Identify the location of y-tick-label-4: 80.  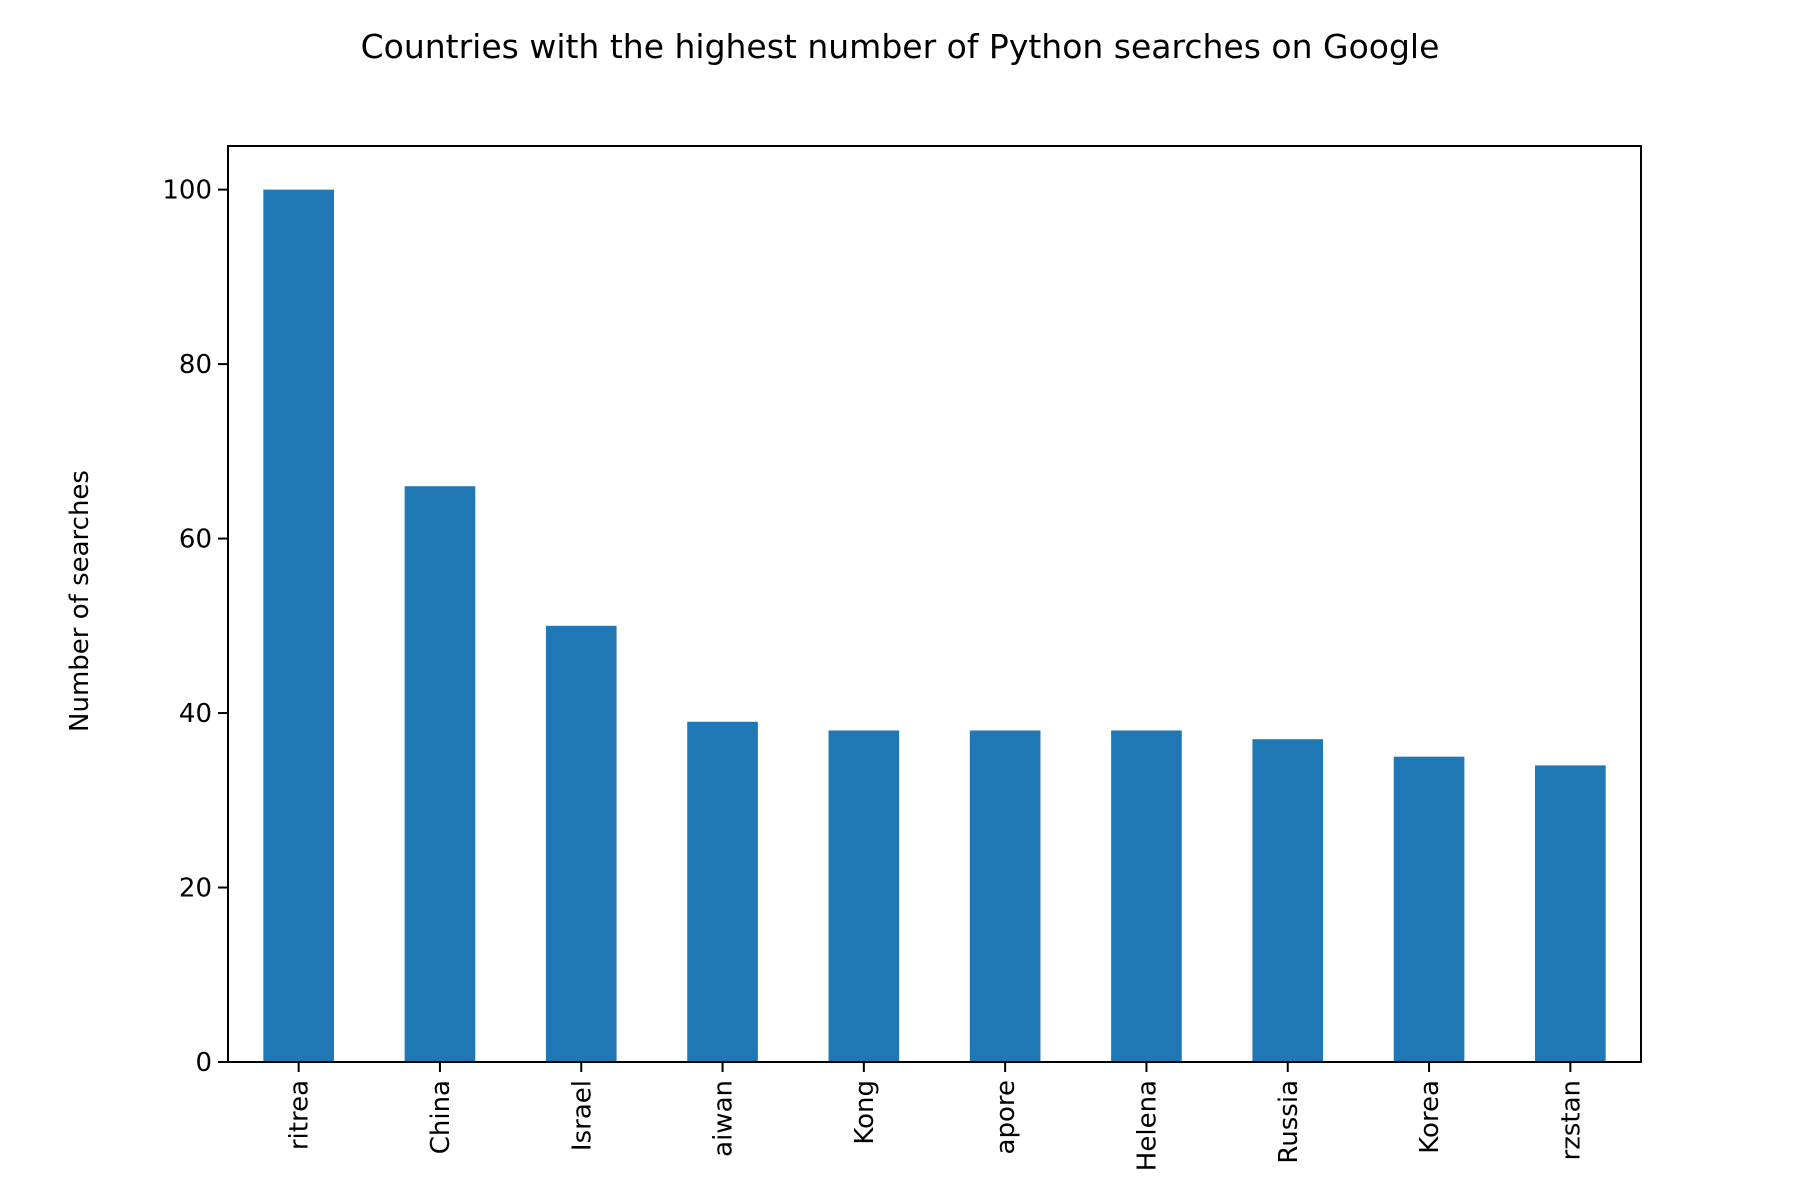
(195, 365).